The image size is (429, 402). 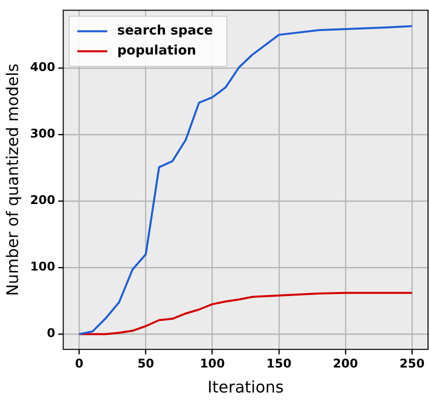 I want to click on y-tick-label: 200, so click(x=43, y=200).